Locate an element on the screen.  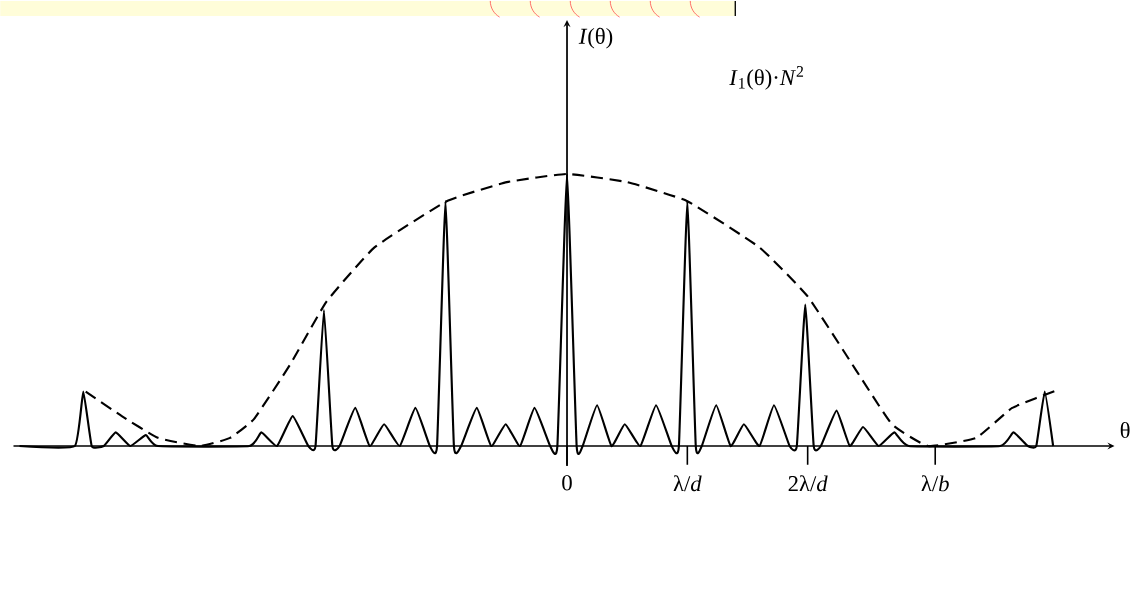
text: I(θ) is located at coordinates (595, 38).